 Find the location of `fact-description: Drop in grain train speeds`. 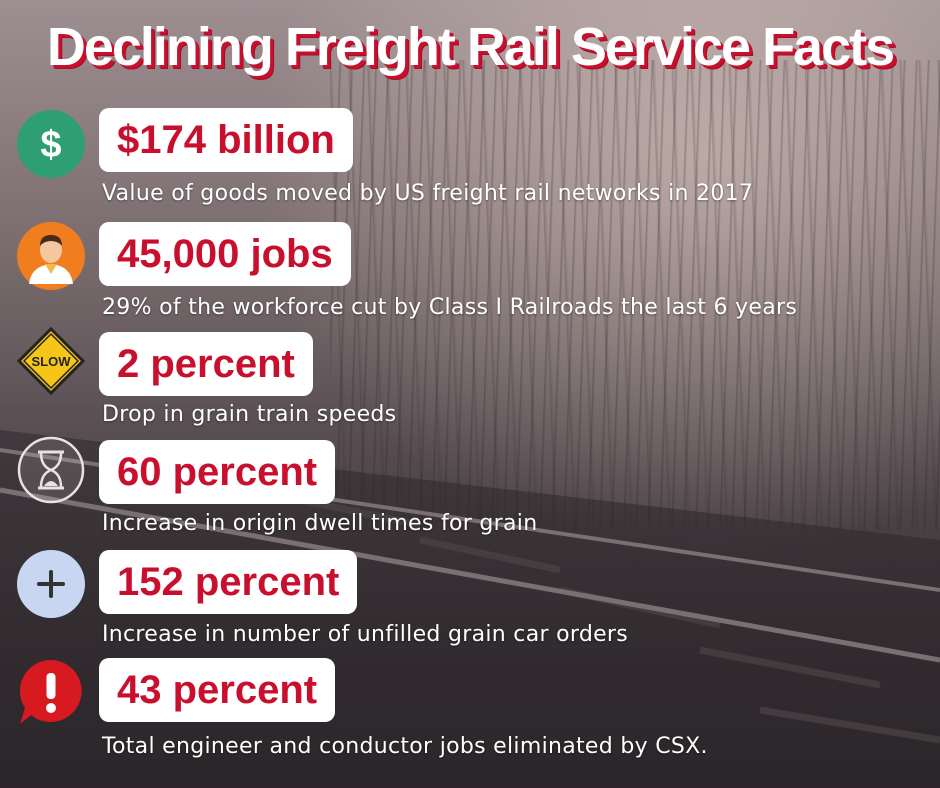

fact-description: Drop in grain train speeds is located at coordinates (249, 414).